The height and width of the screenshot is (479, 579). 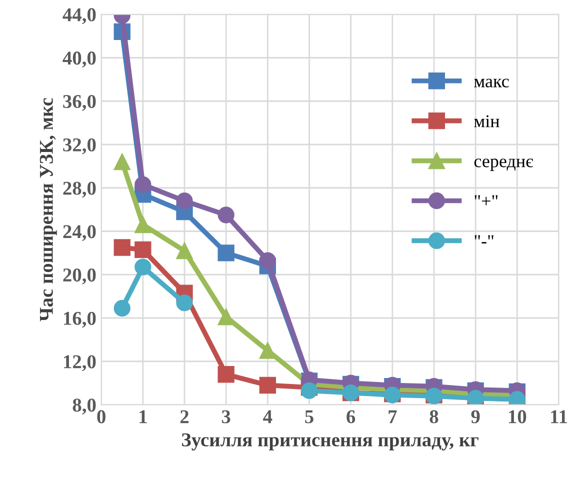 I want to click on legend-label: "-", so click(x=484, y=239).